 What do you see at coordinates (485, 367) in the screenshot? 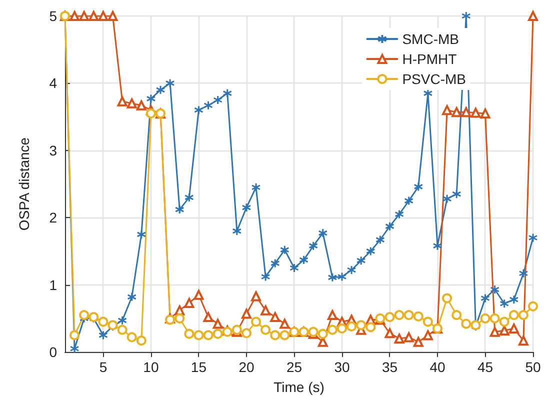
I see `x-tick-label: 45` at bounding box center [485, 367].